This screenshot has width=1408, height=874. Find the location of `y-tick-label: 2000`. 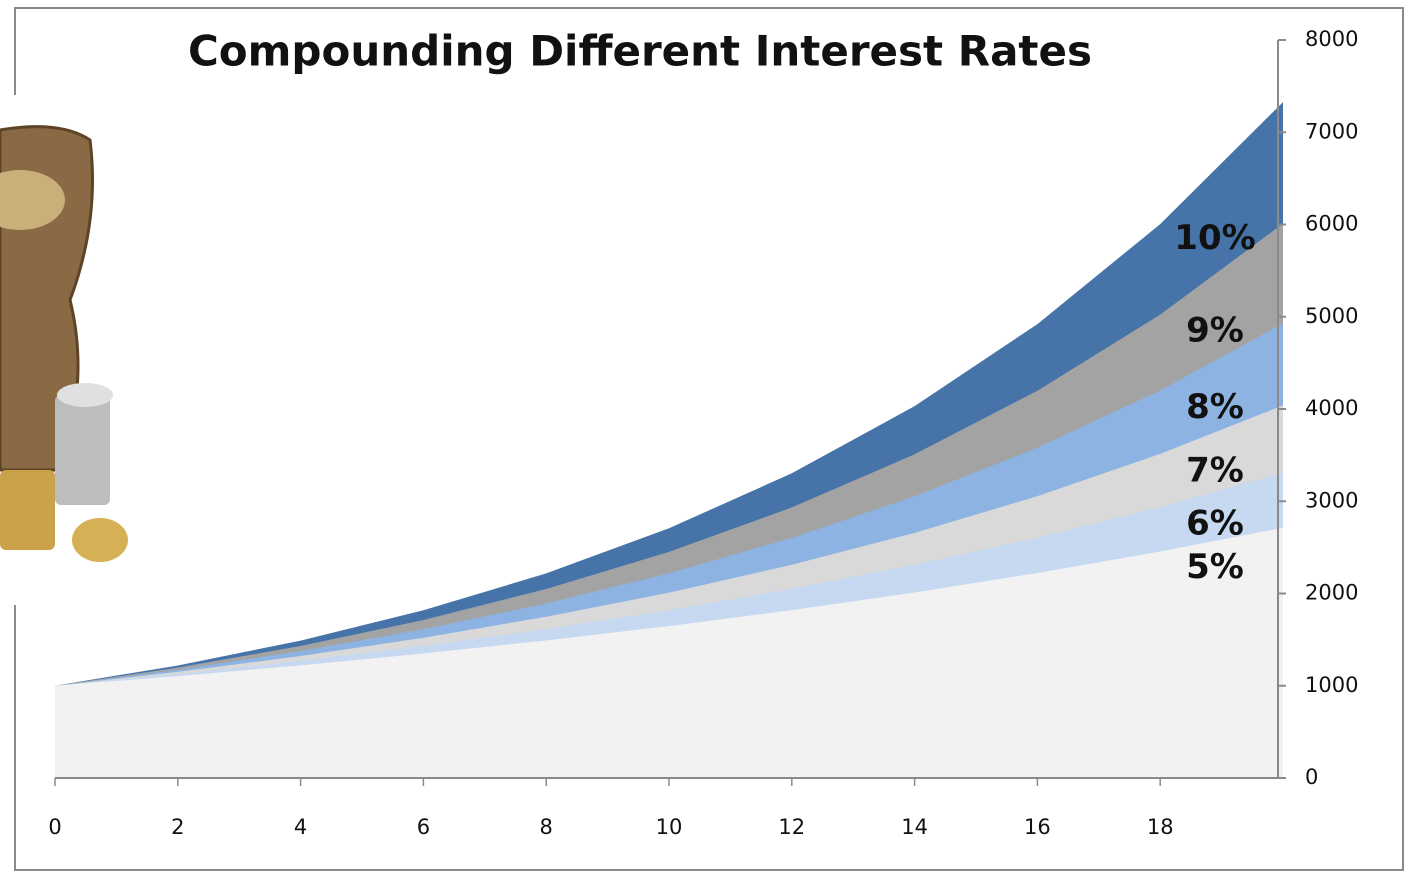

y-tick-label: 2000 is located at coordinates (1331, 593).